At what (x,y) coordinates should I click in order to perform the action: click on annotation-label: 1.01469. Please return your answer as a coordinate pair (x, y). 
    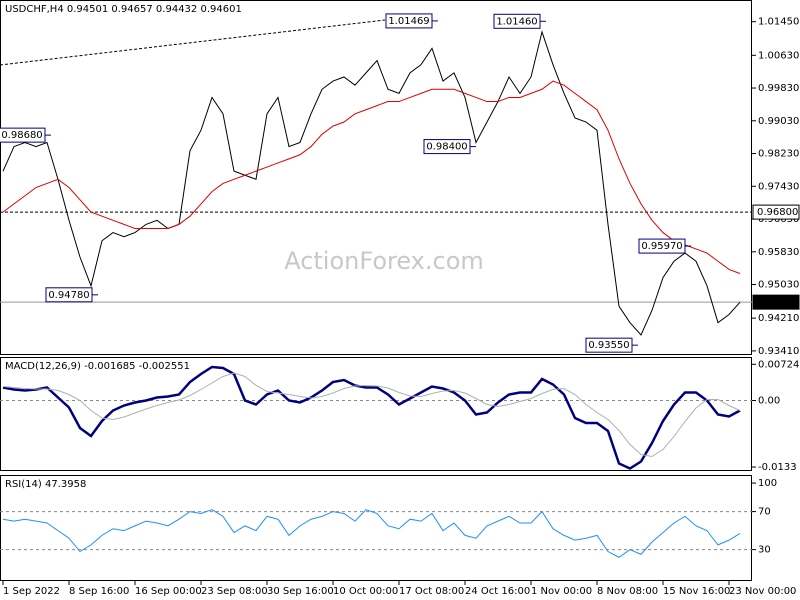
    Looking at the image, I should click on (408, 21).